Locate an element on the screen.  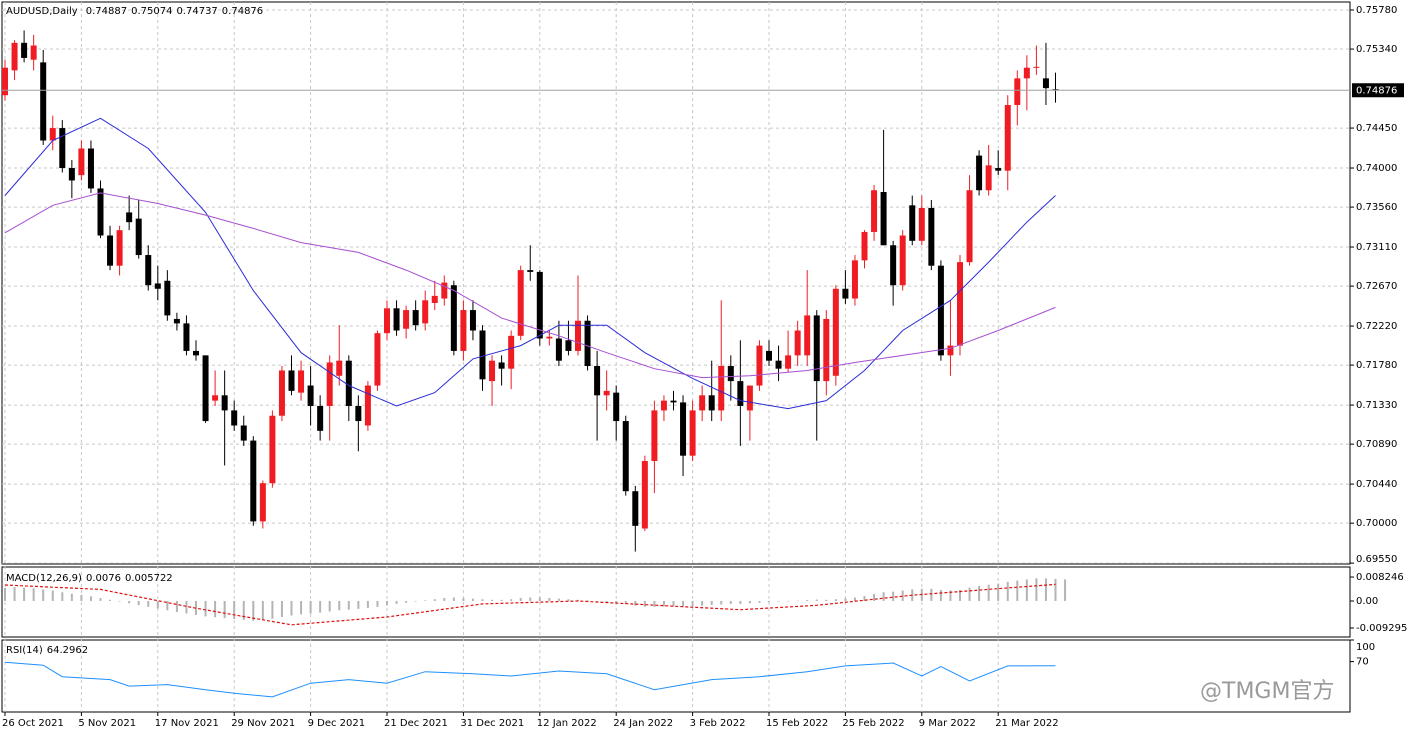
rsi-title: RSI(14) is located at coordinates (24, 650).